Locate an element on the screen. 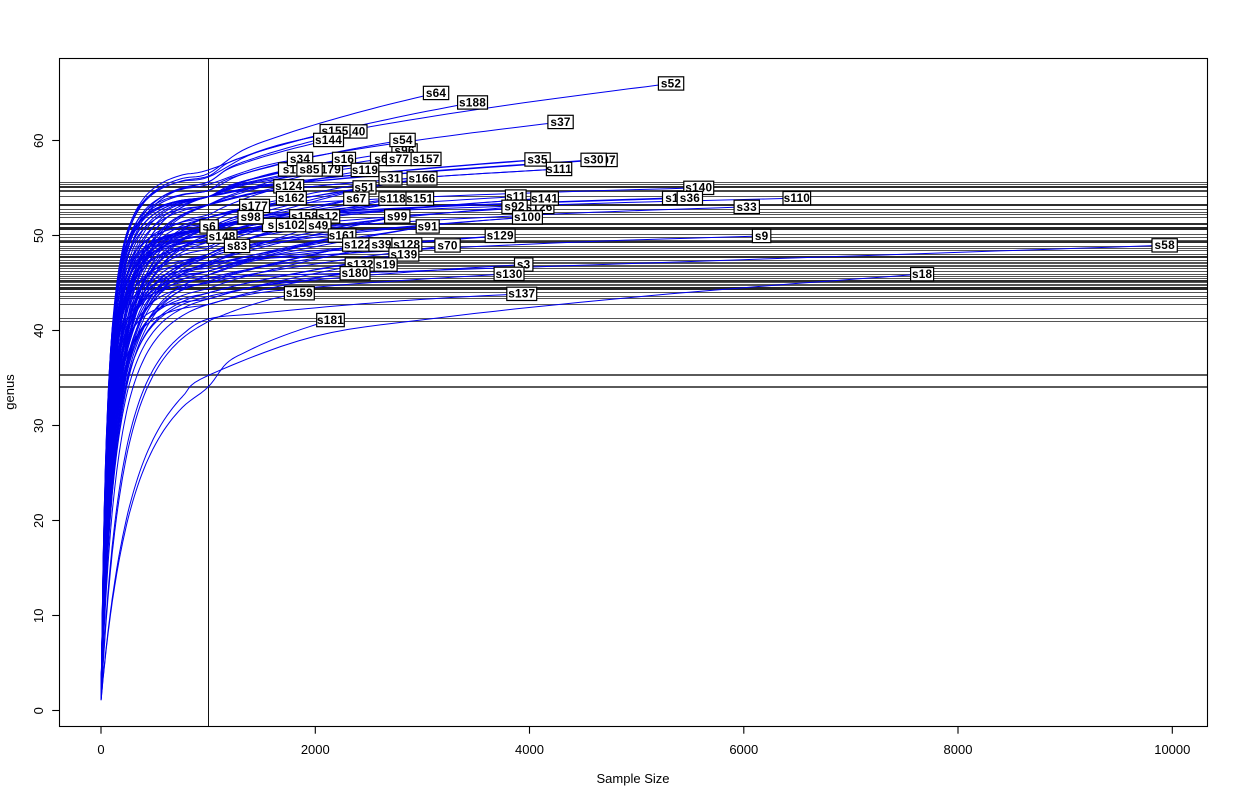 The image size is (1238, 800). svg-text: s30 is located at coordinates (593, 160).